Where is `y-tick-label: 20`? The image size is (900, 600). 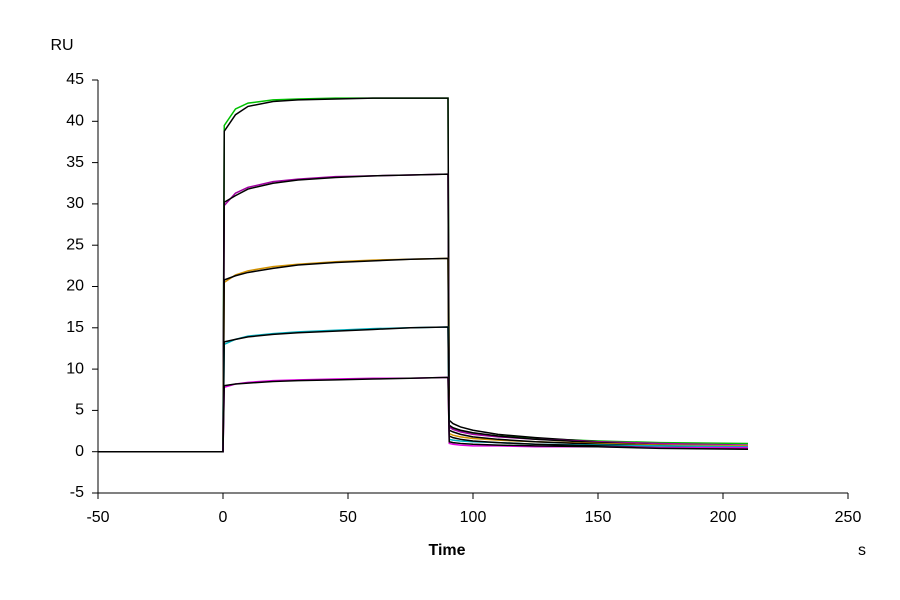 y-tick-label: 20 is located at coordinates (75, 286).